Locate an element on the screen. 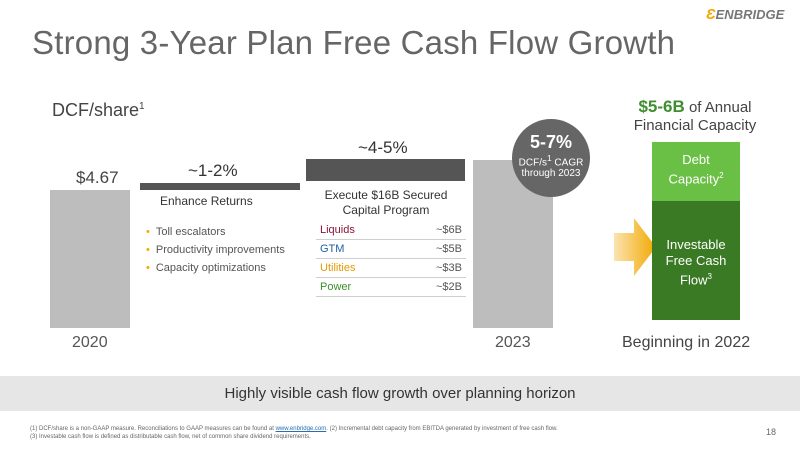  table-row: Utilities ~$3B is located at coordinates (391, 268).